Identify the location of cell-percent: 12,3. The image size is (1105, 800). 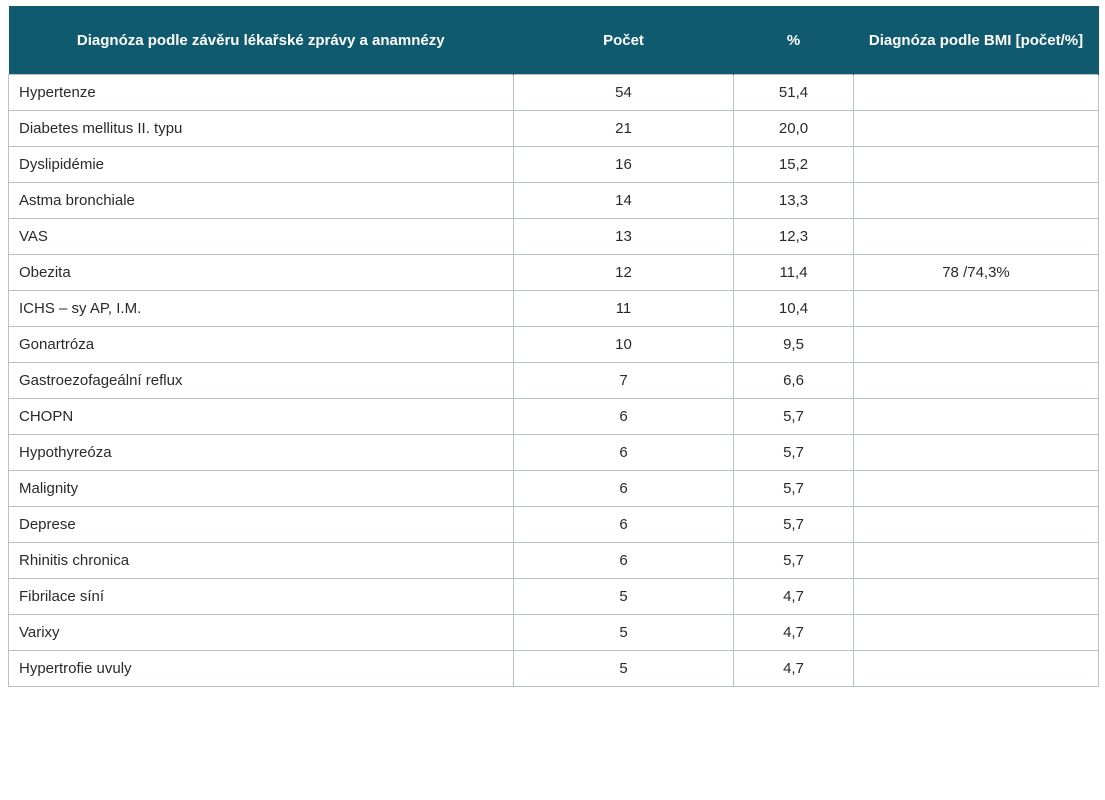
(793, 236).